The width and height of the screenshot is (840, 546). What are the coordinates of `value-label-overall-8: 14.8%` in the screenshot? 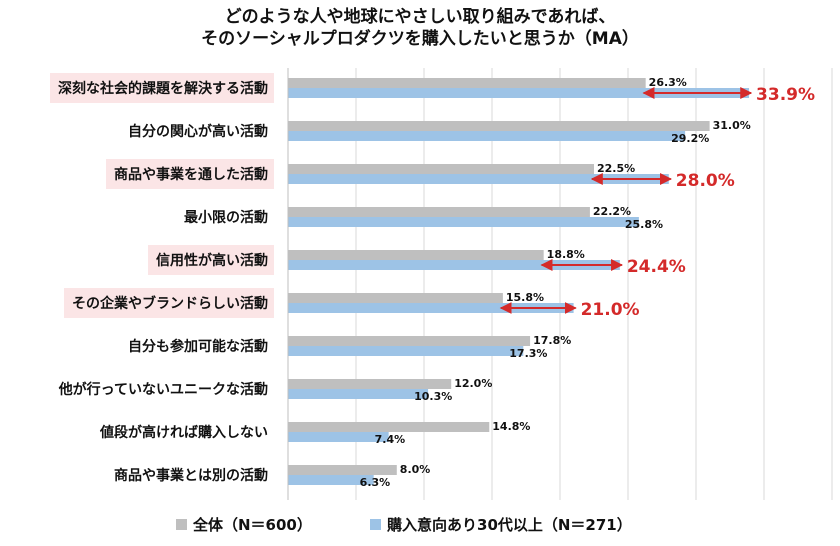 It's located at (511, 426).